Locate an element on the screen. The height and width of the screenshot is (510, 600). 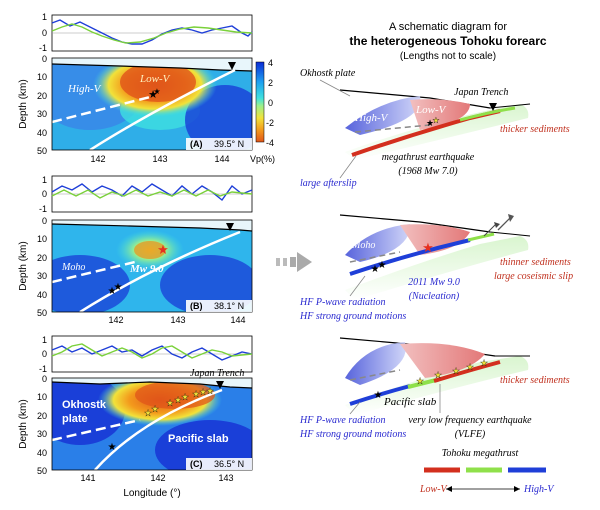
vlfe-stars: ★ ★ ★ ★ ★ is located at coordinates (452, 372).